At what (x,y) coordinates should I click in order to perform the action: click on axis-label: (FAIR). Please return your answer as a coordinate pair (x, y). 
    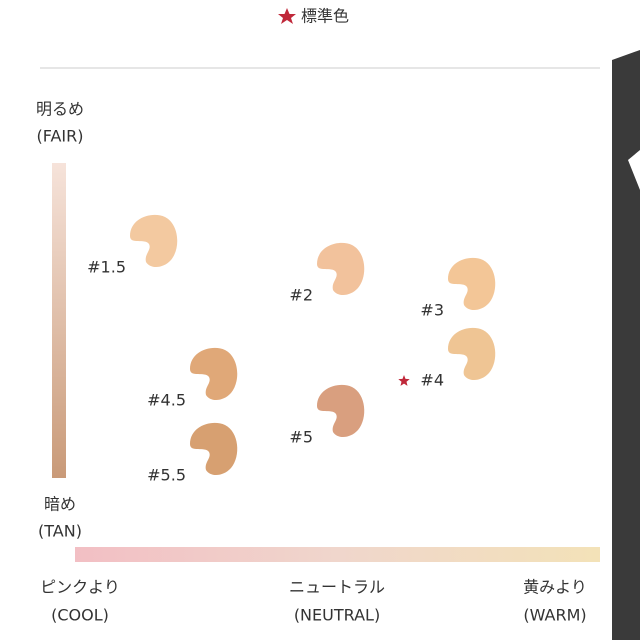
    Looking at the image, I should click on (60, 136).